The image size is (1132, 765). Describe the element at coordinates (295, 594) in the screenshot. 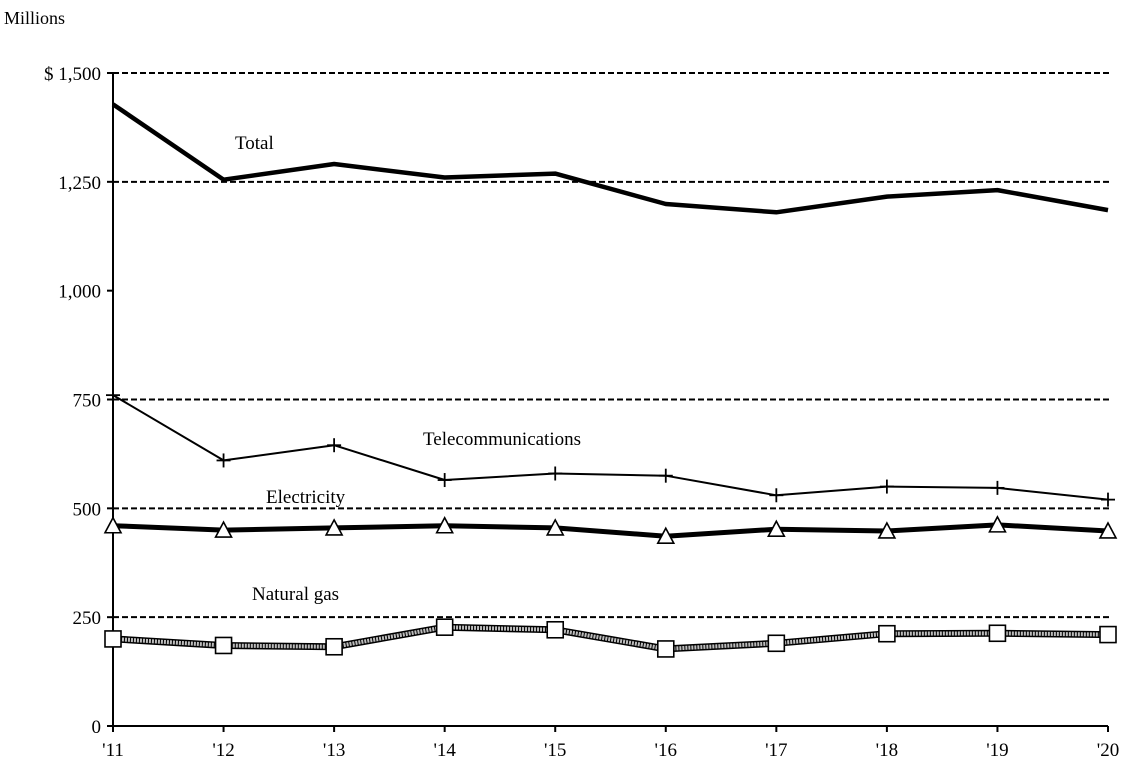

I see `series-label-natural-gas: Natural gas` at that location.